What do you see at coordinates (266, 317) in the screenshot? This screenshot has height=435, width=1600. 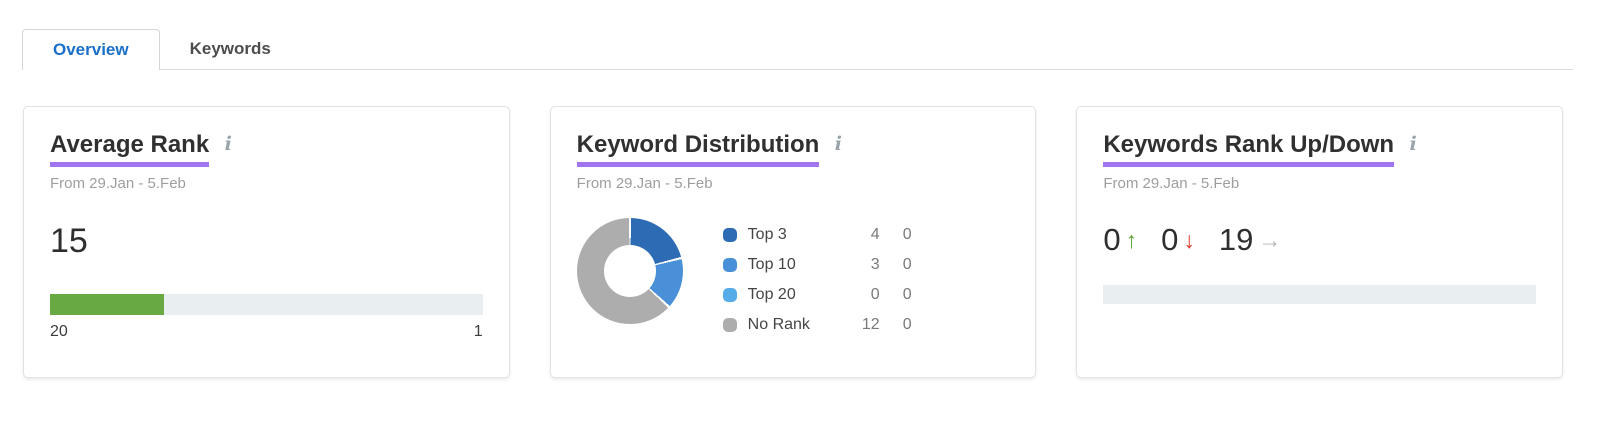 I see `average-rank-bar: 20 1` at bounding box center [266, 317].